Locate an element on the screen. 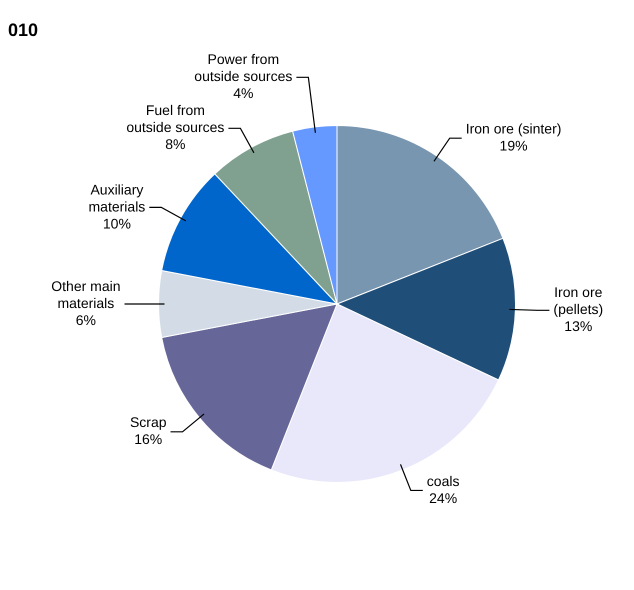  slice-label: Power from outside sources is located at coordinates (243, 67).